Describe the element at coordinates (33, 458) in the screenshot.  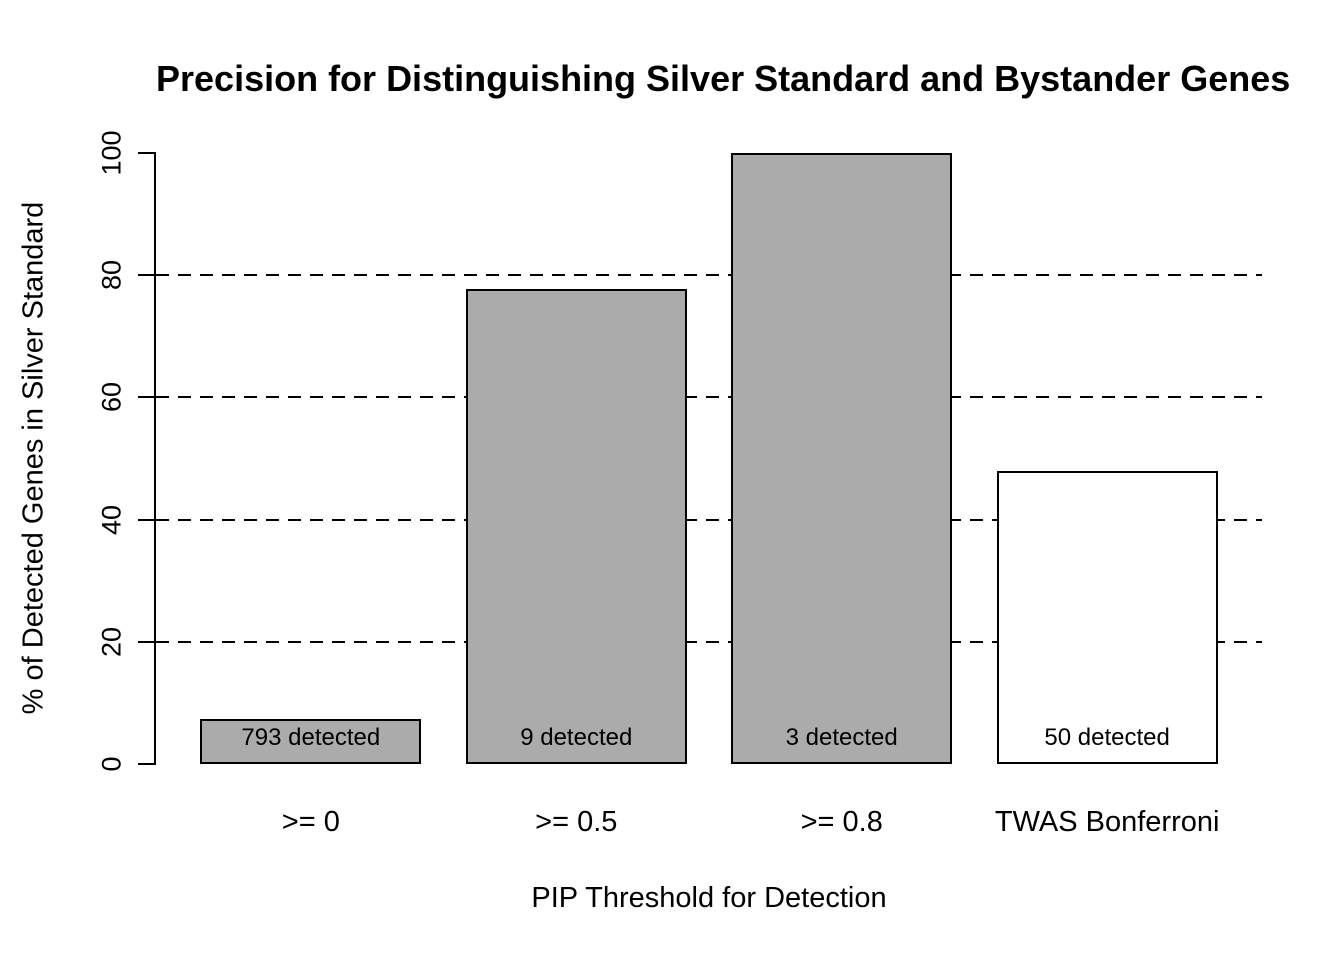
I see `y-axis-title: % of Detected Genes in Silver Standard` at that location.